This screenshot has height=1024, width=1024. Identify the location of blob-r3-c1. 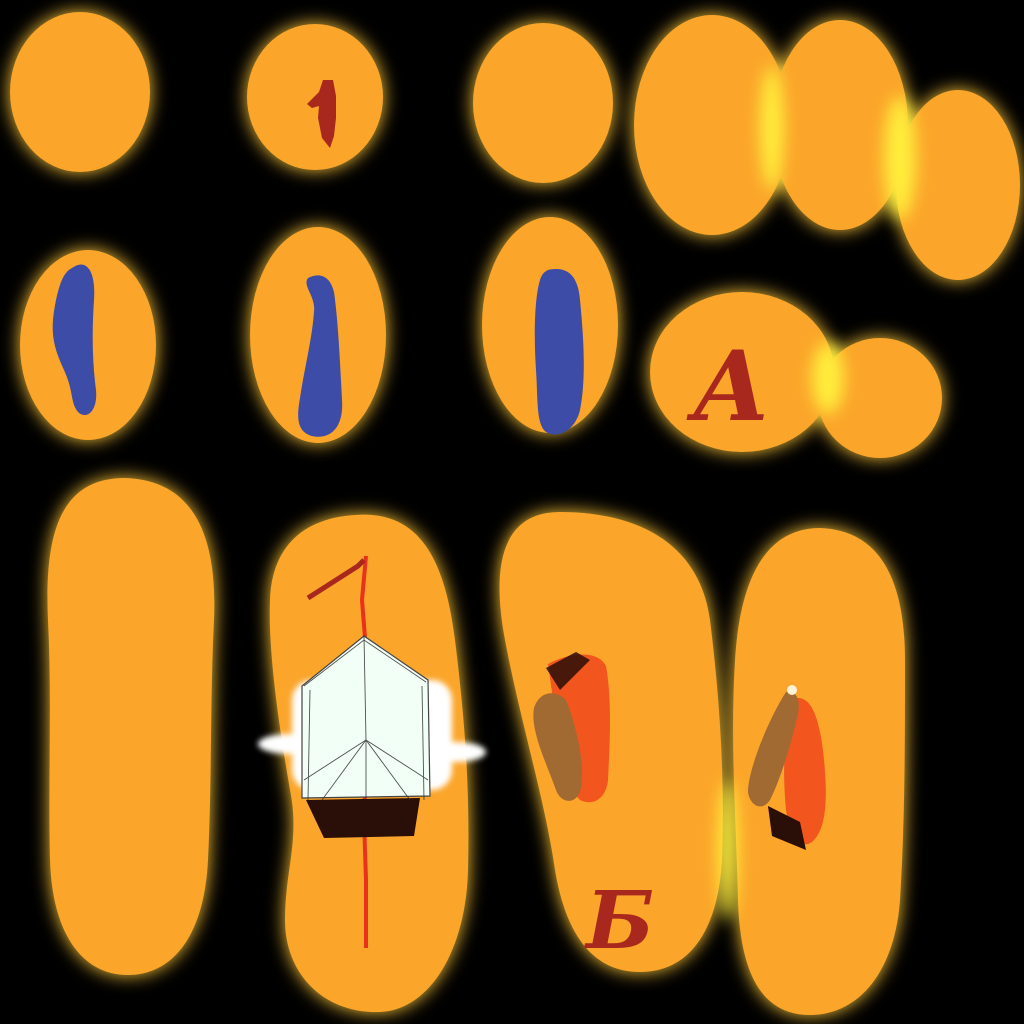
(131, 726).